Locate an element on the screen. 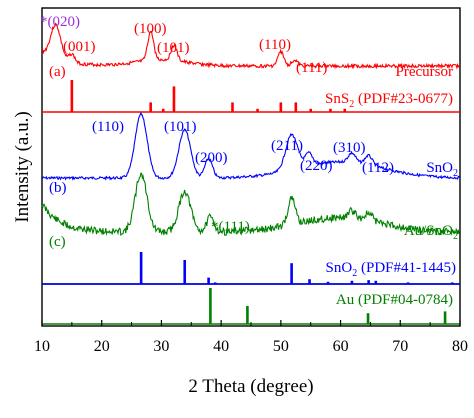 The height and width of the screenshot is (418, 474). peak-label-b101: (101) is located at coordinates (180, 127).